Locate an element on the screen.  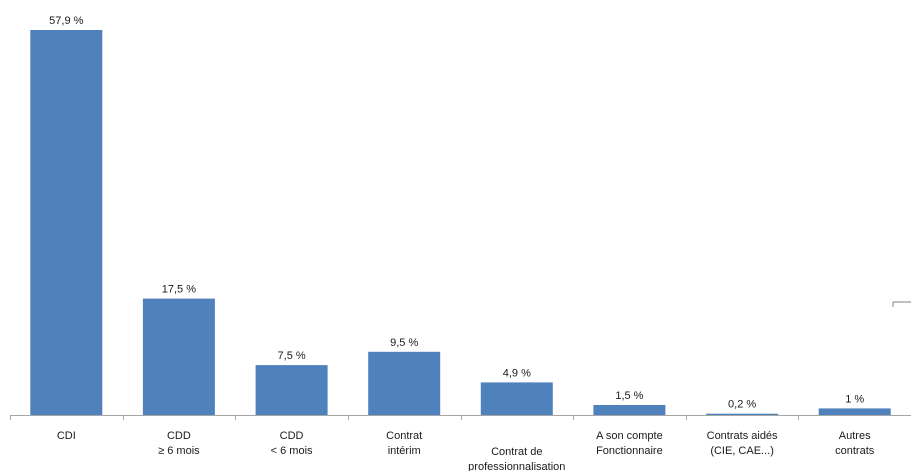
category-label: A son compte is located at coordinates (629, 436).